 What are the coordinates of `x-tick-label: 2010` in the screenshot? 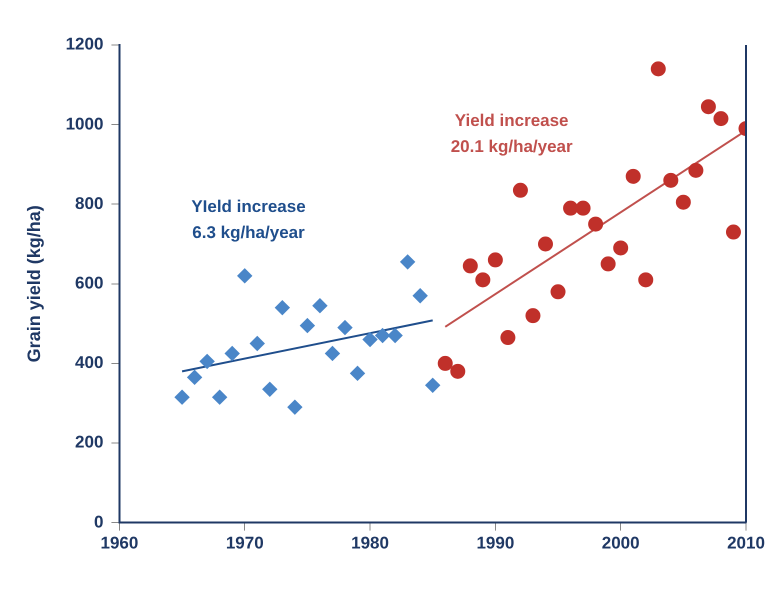 It's located at (746, 542).